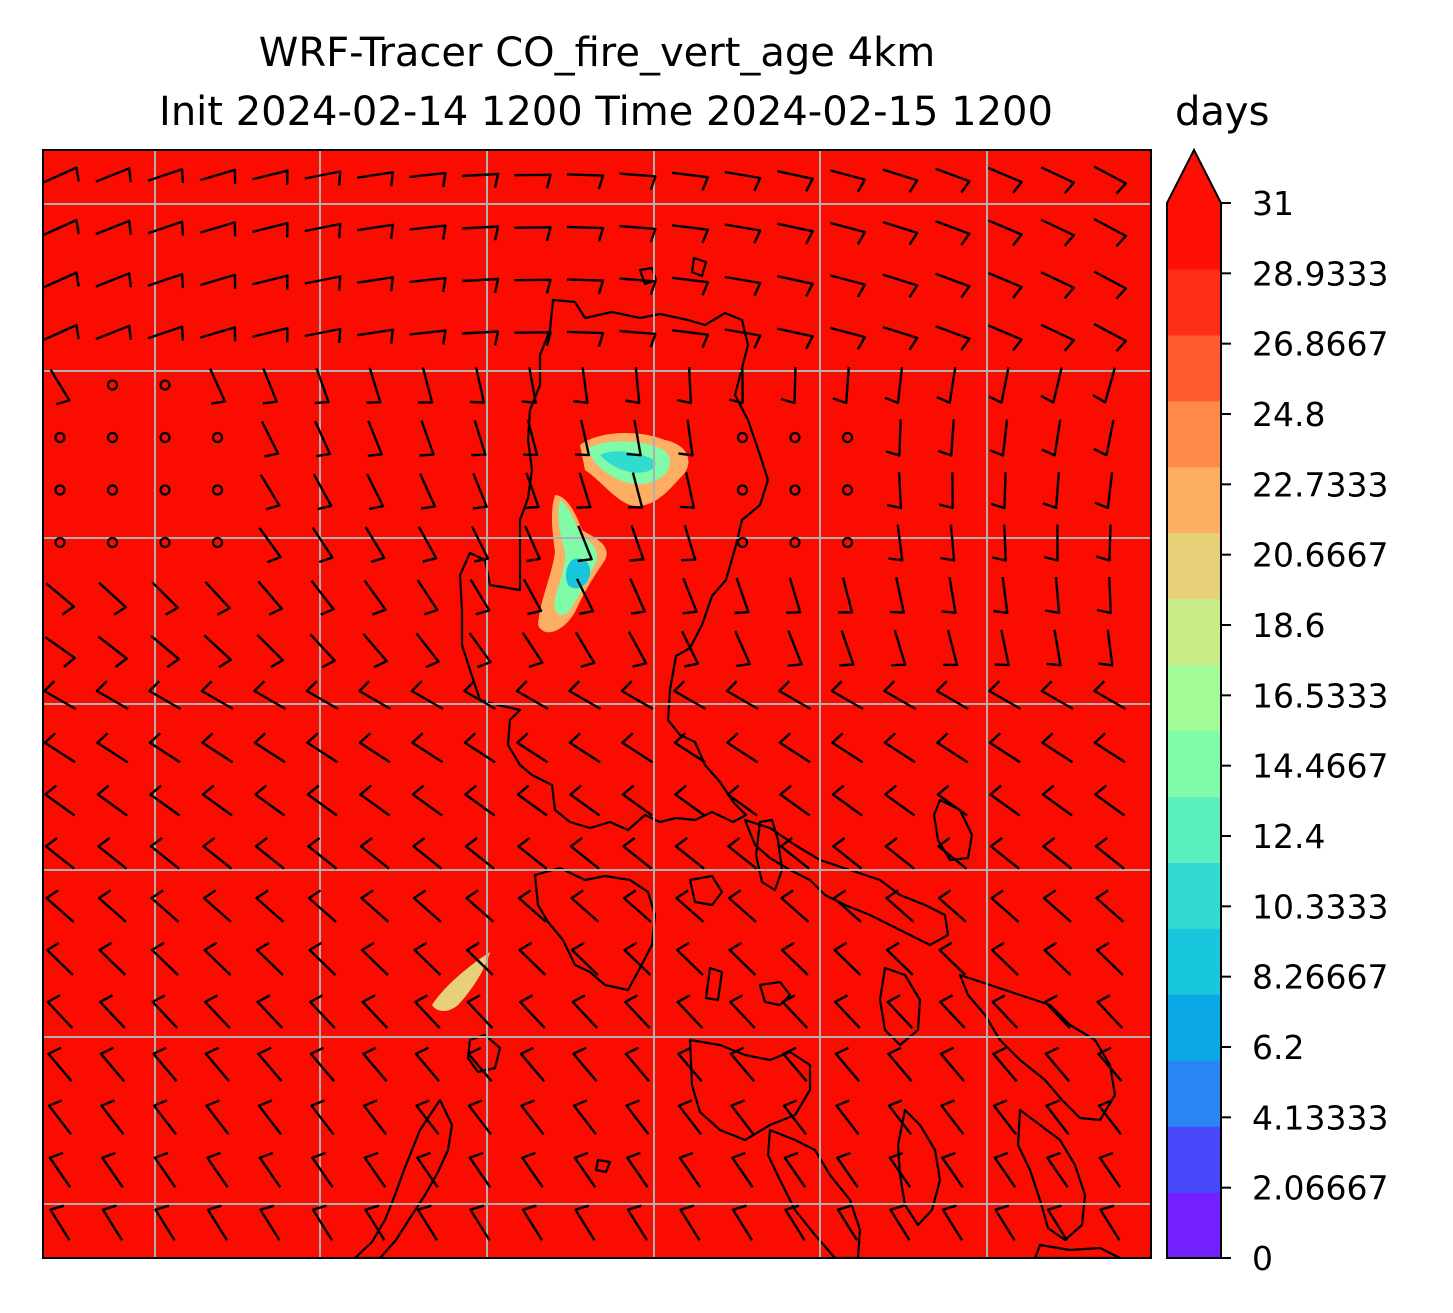  Describe the element at coordinates (1037, 1047) in the screenshot. I see `coastline-samar` at that location.